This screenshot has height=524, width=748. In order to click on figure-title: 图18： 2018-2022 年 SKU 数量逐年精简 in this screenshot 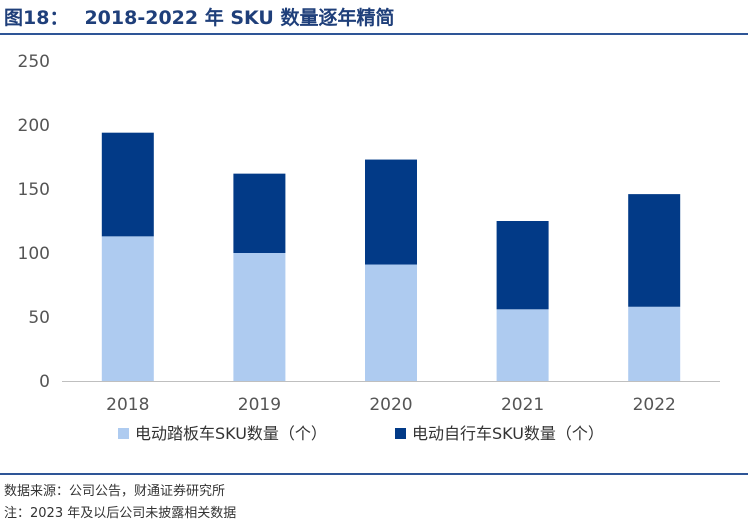, I will do `click(199, 16)`.